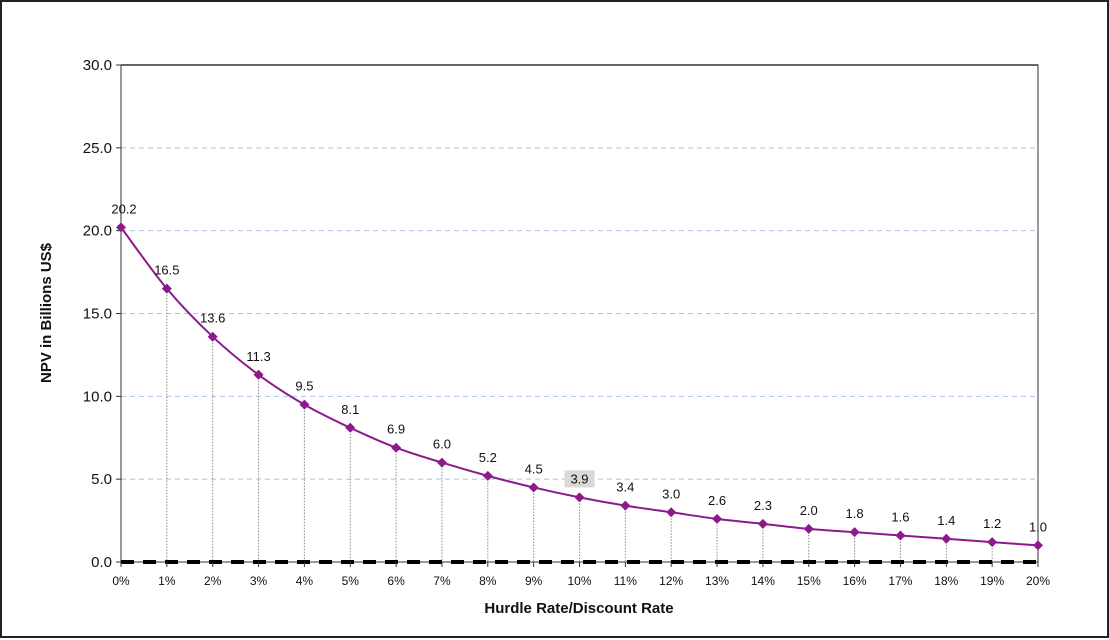 This screenshot has width=1109, height=640. Describe the element at coordinates (534, 468) in the screenshot. I see `data-label: 4.5` at that location.